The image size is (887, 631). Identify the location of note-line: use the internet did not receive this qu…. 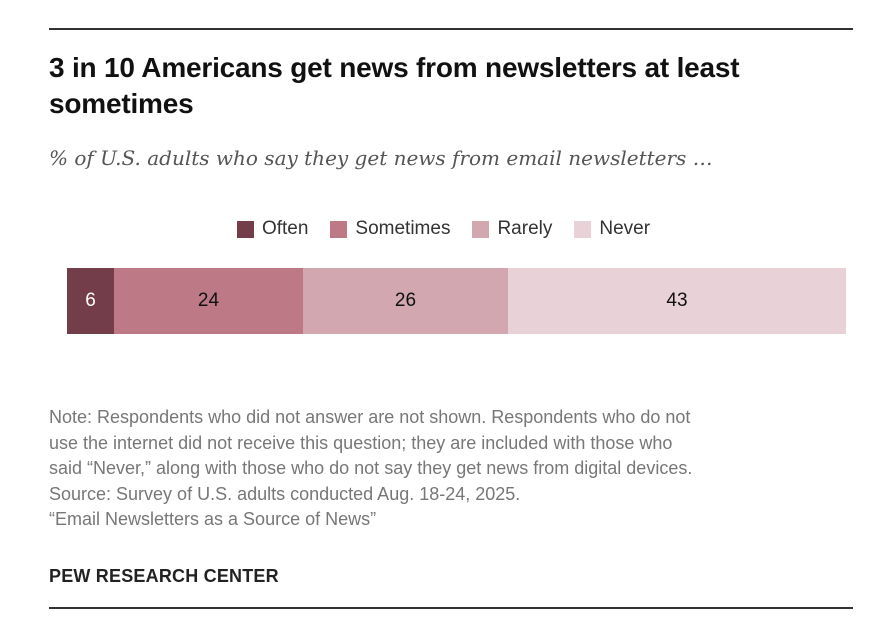
(361, 442).